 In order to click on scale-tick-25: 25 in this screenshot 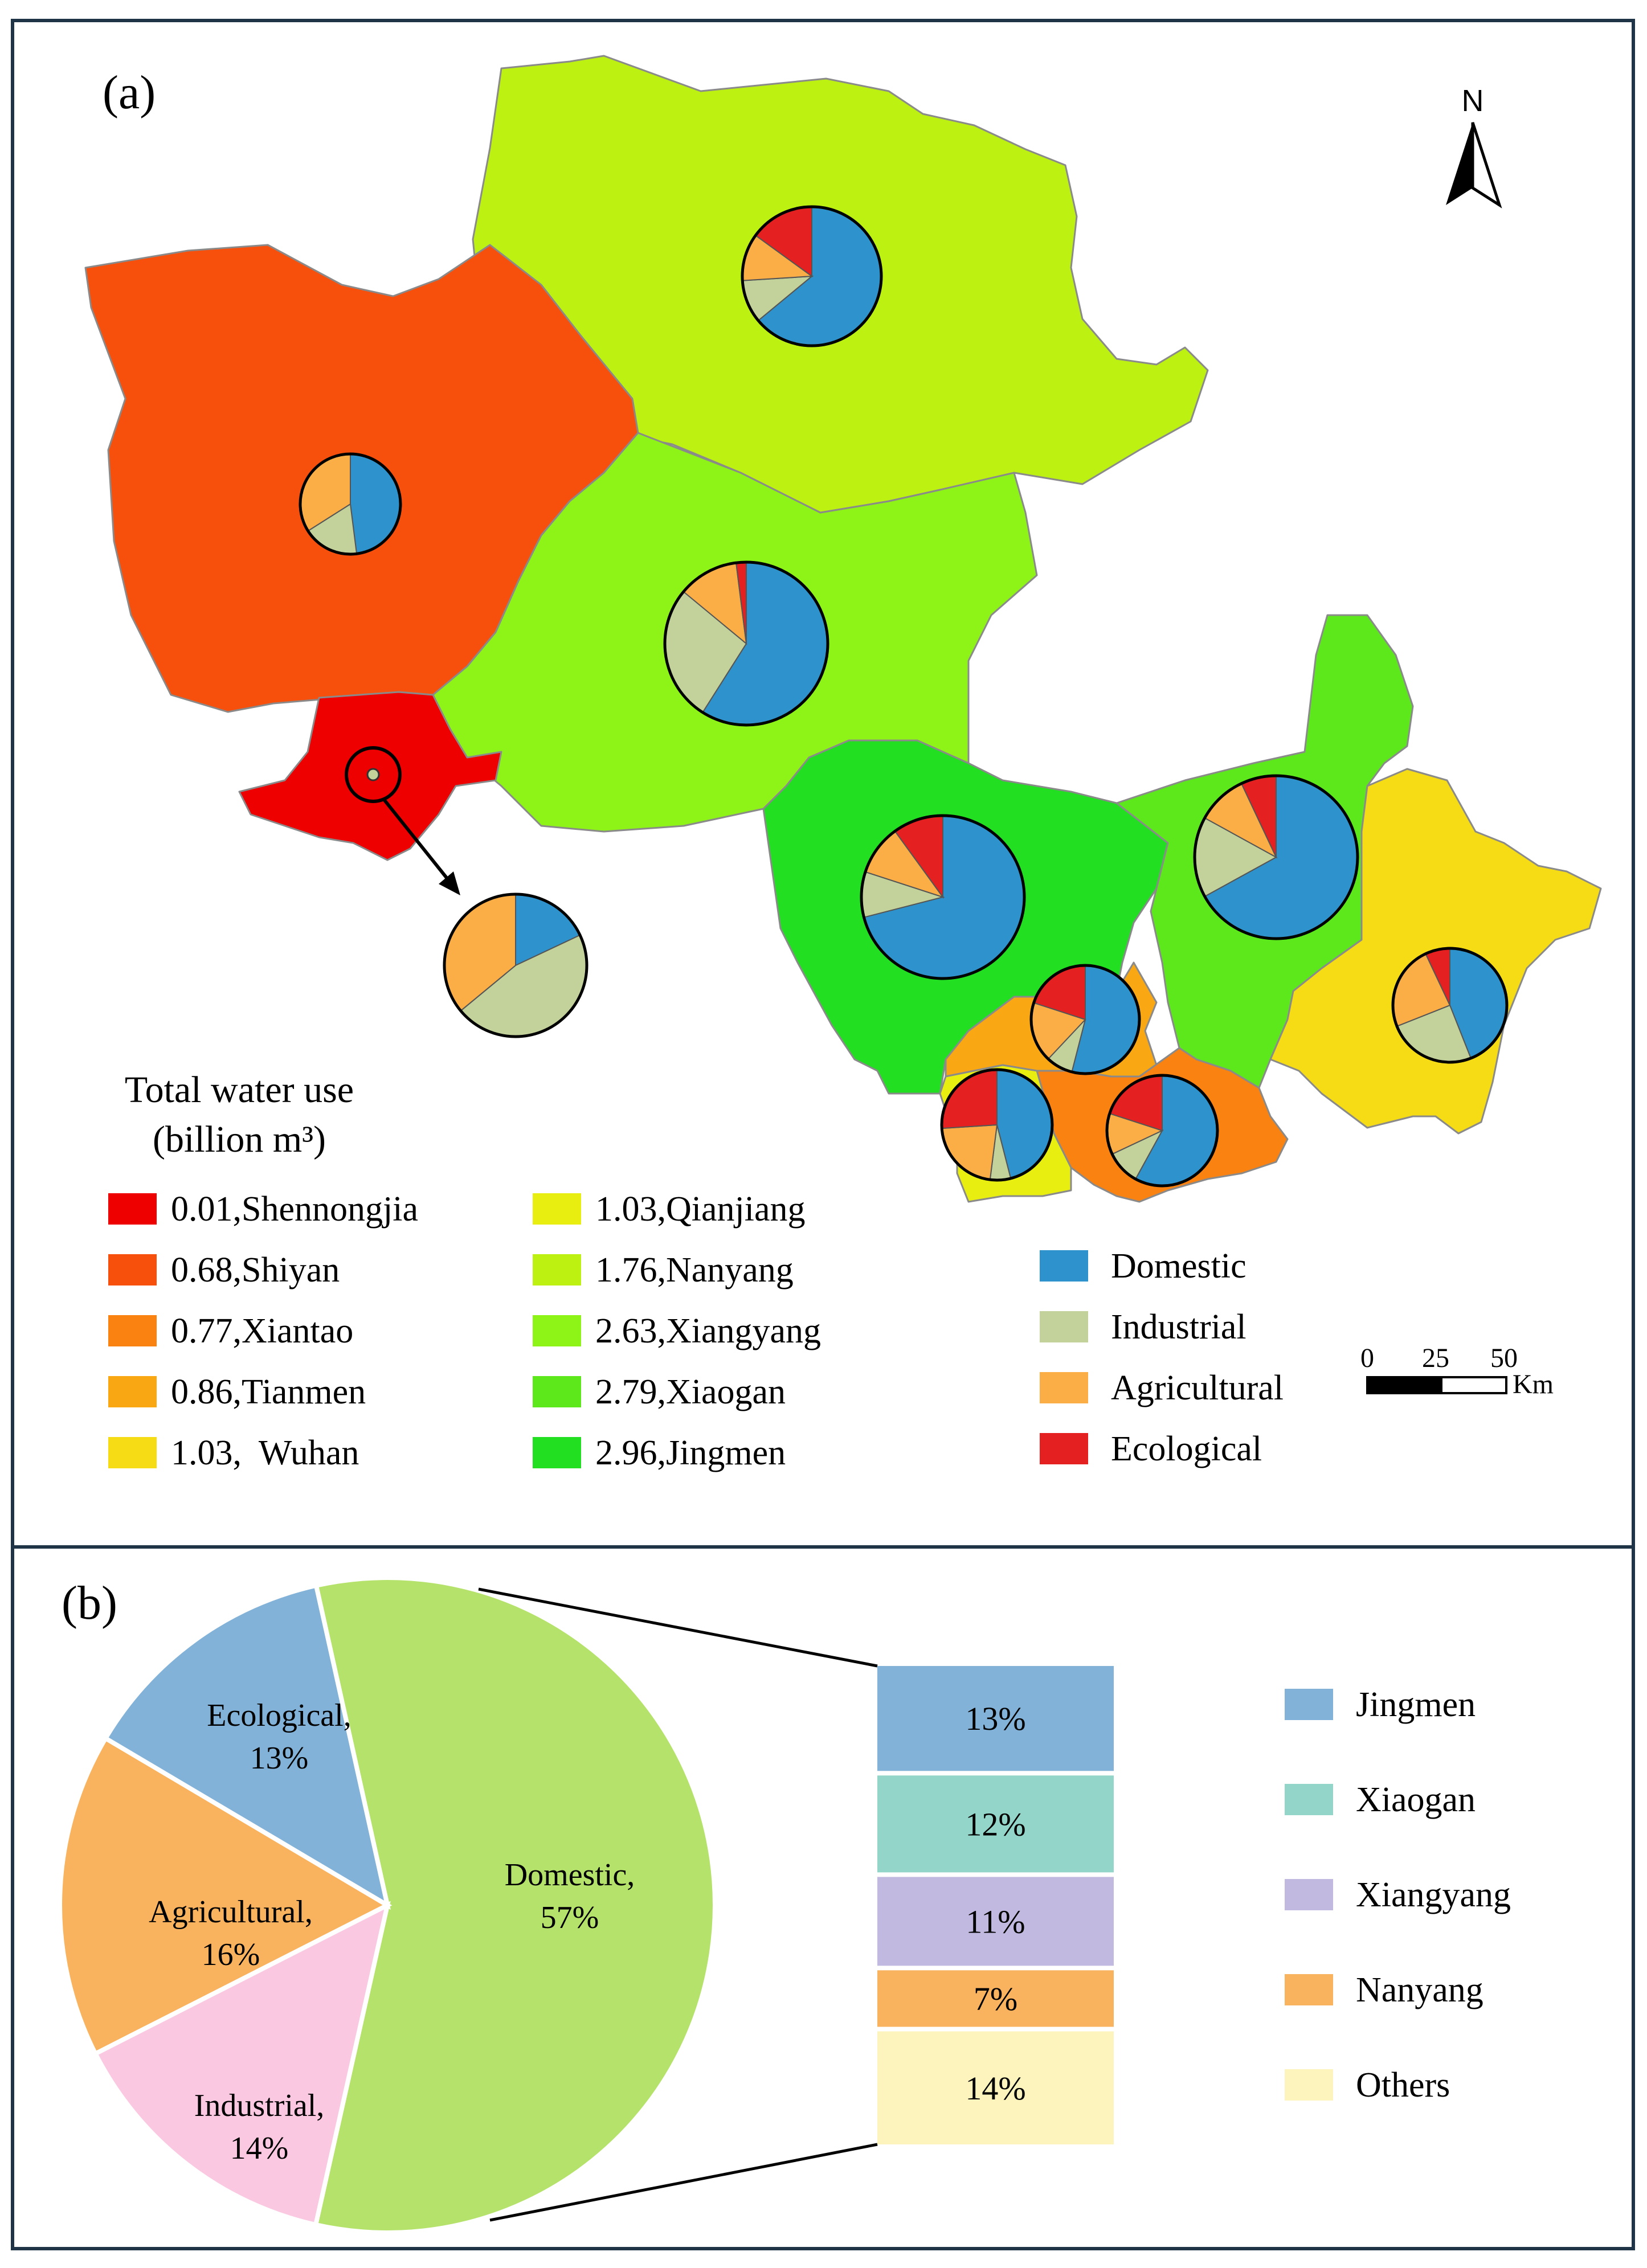, I will do `click(1436, 1358)`.